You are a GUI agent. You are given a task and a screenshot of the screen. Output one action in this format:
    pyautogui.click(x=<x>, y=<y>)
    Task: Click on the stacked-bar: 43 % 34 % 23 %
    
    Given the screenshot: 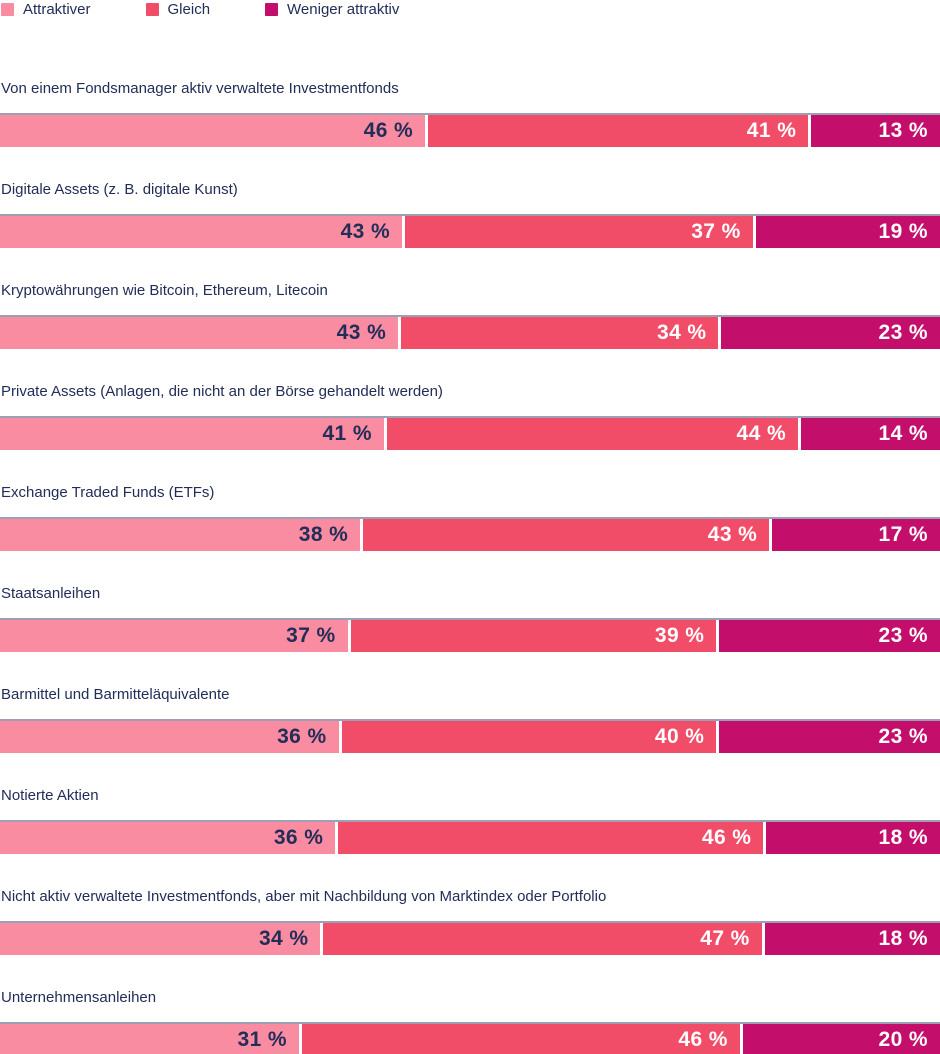 What is the action you would take?
    pyautogui.click(x=470, y=332)
    